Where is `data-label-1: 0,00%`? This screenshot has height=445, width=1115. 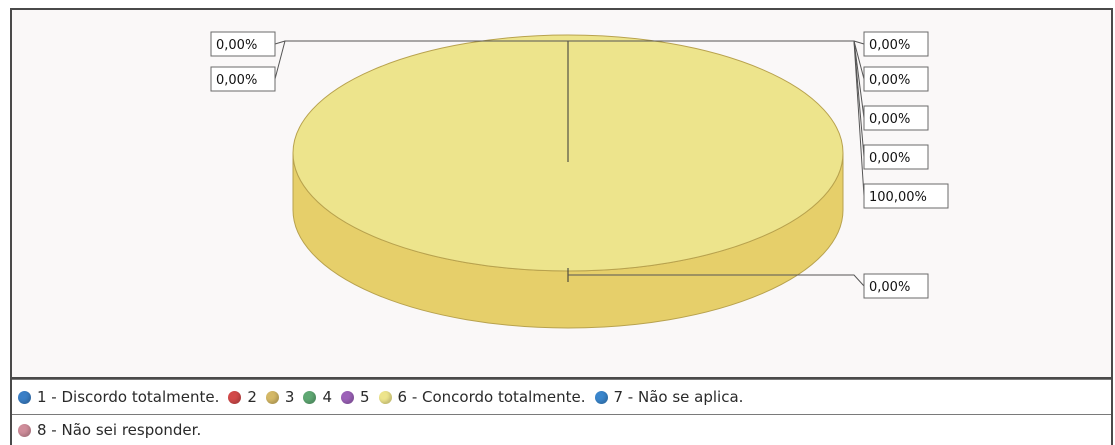
data-label-1: 0,00% is located at coordinates (236, 45).